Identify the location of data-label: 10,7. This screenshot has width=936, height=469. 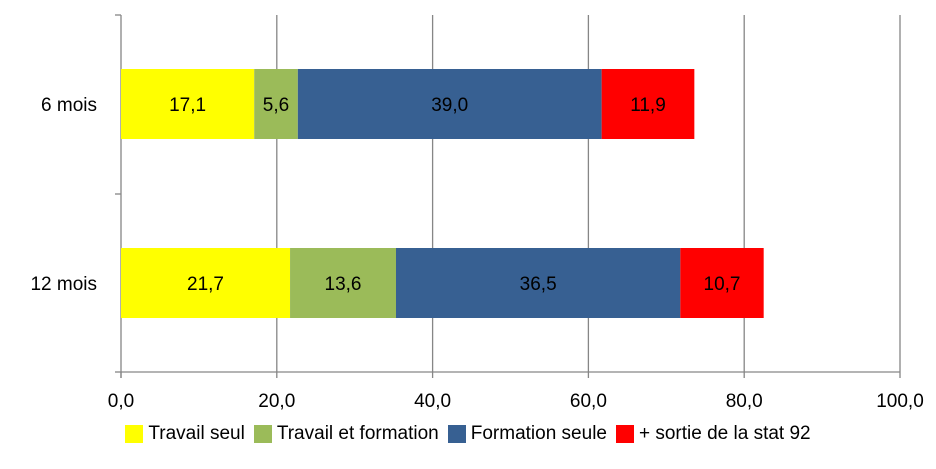
(722, 284).